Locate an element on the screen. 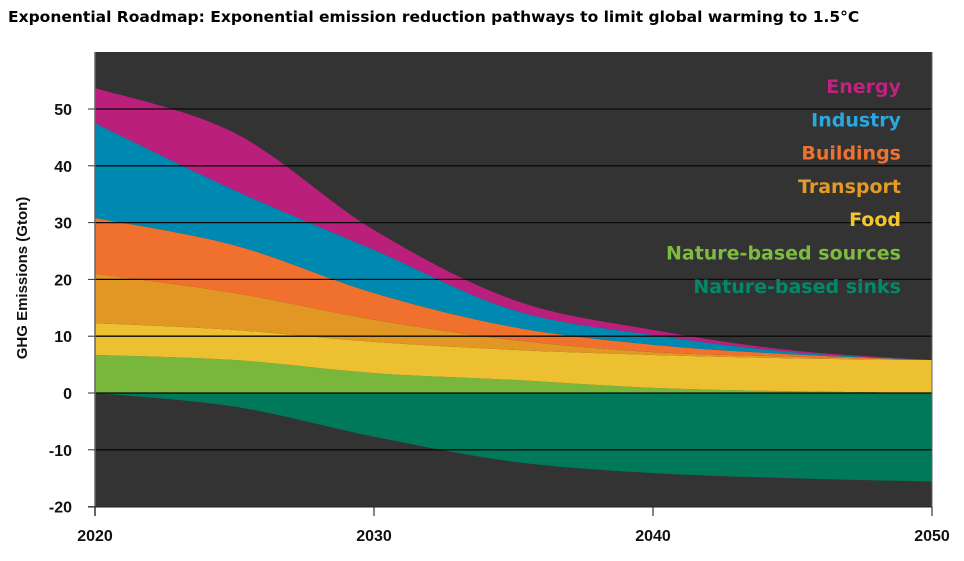  x-axis-ticks: 2020 2030 2040 2050 is located at coordinates (513, 526).